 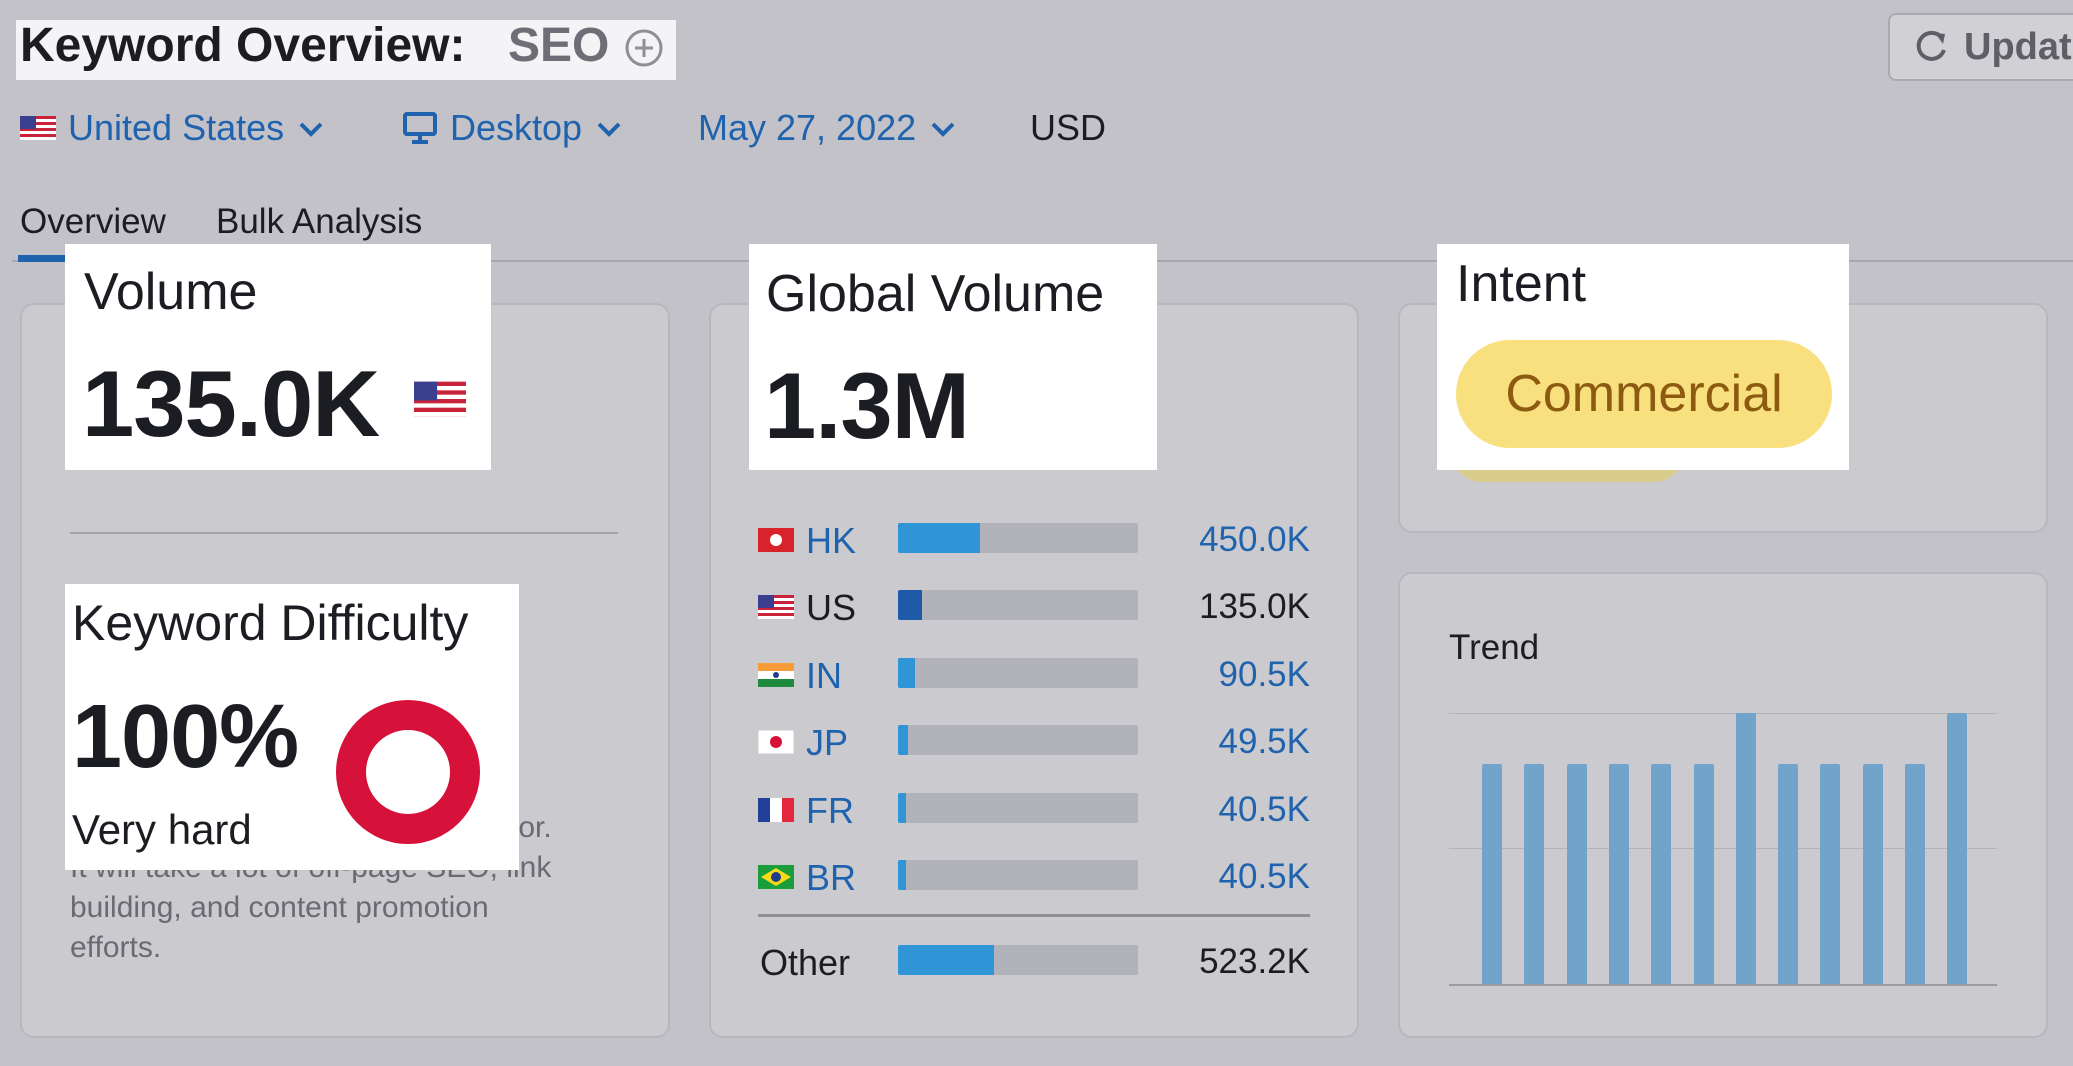 What do you see at coordinates (831, 877) in the screenshot?
I see `country-code: BR` at bounding box center [831, 877].